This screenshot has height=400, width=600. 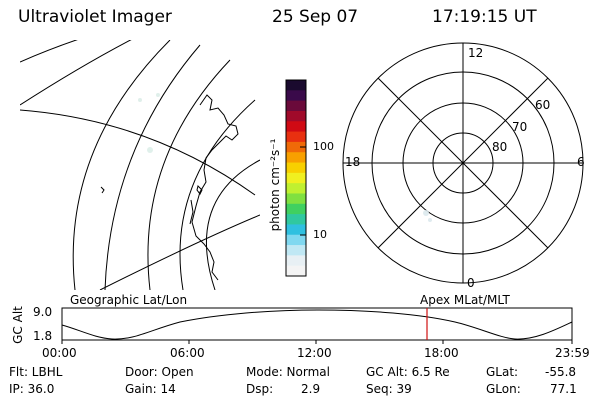 I want to click on dsp-value: 2.9, so click(x=311, y=389).